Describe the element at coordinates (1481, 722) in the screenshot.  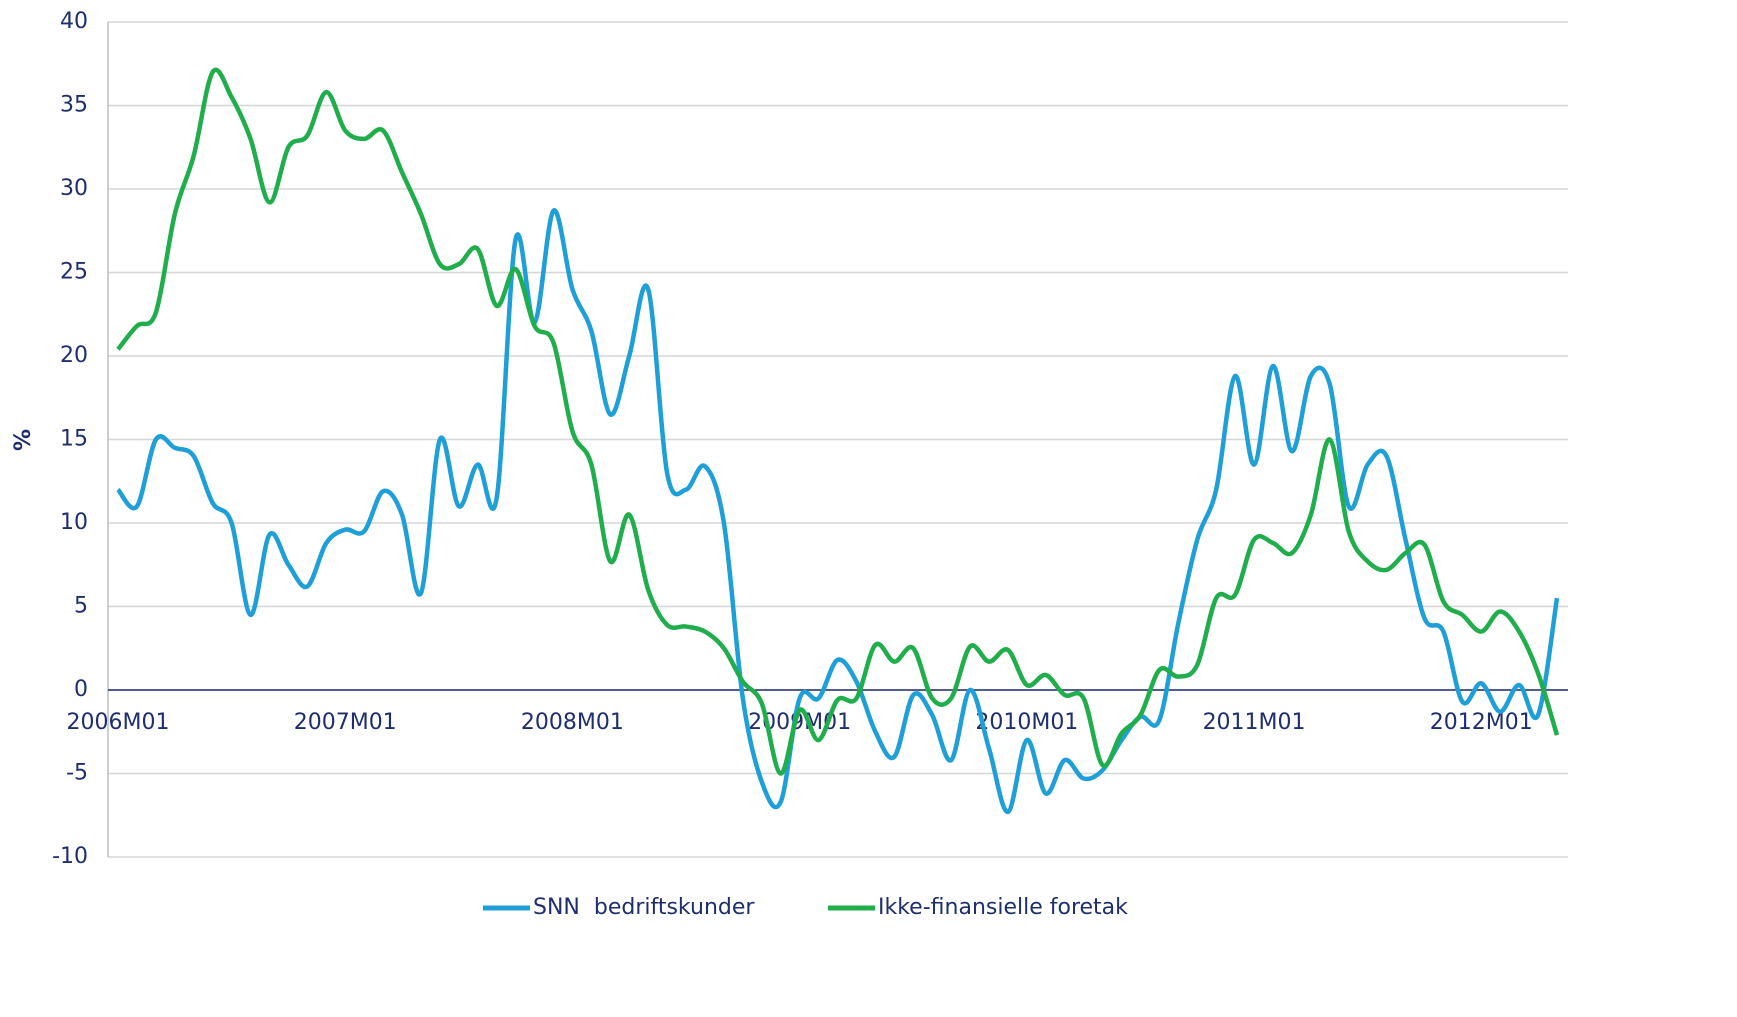
I see `x-tick-label: 2012M01` at that location.